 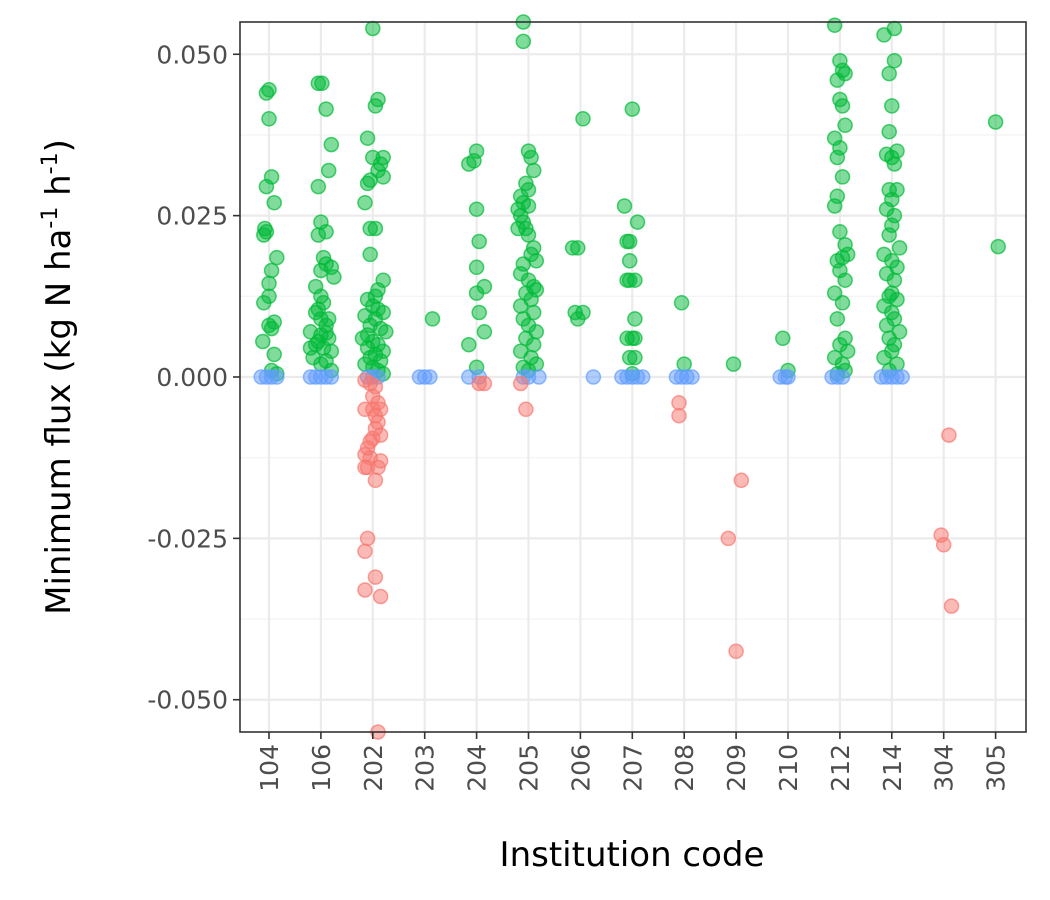 I want to click on y-tick-label: 0.000, so click(x=192, y=377).